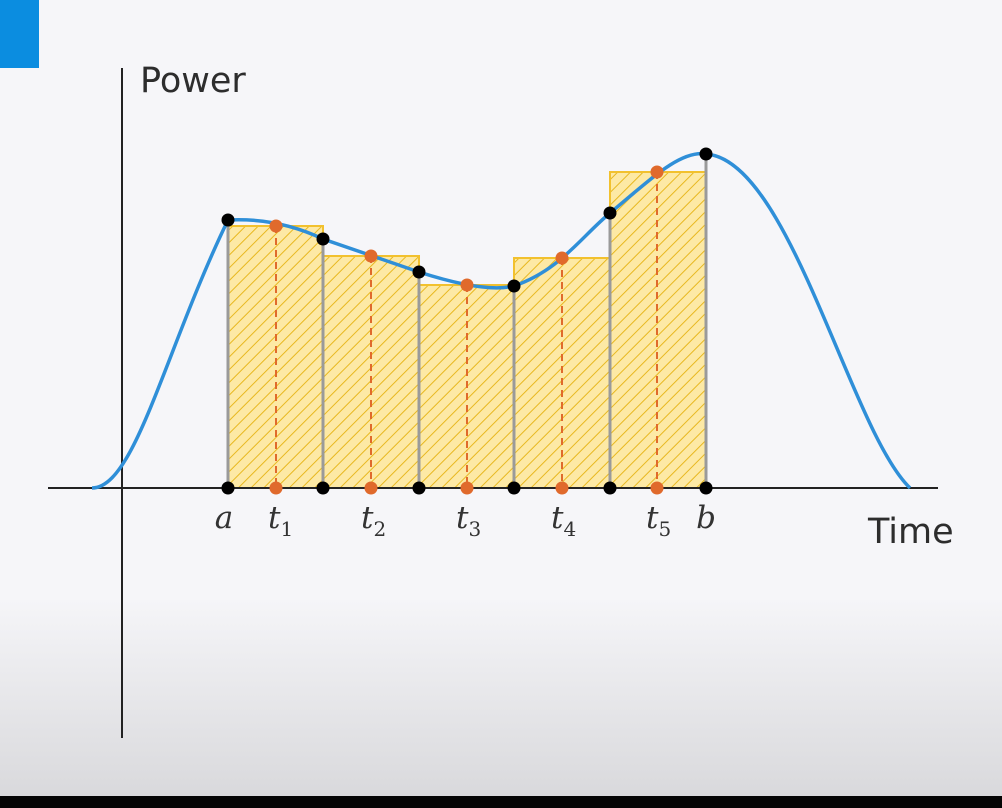 This screenshot has height=808, width=1002. What do you see at coordinates (19, 34) in the screenshot?
I see `corner-accent-tab` at bounding box center [19, 34].